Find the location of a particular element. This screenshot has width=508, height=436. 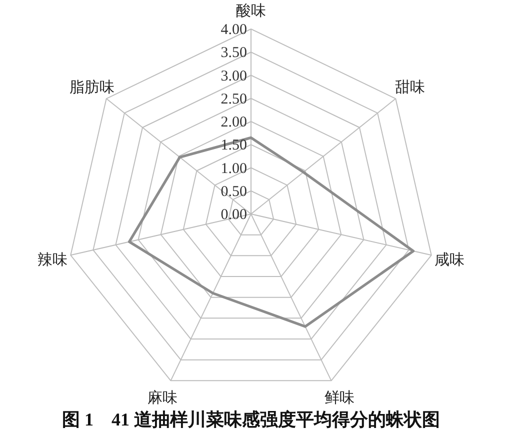

spoke-label: 酸味 is located at coordinates (251, 11).